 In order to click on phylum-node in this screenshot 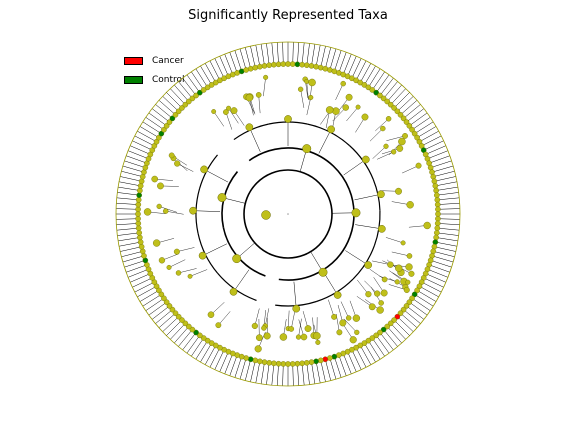, I will do `click(266, 215)`.